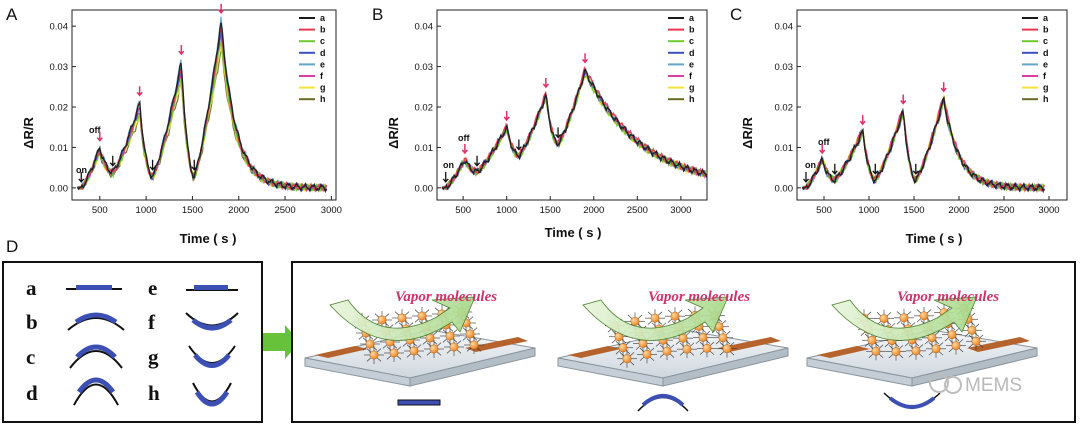 The height and width of the screenshot is (428, 1080). I want to click on panel-letter-d: D, so click(12, 246).